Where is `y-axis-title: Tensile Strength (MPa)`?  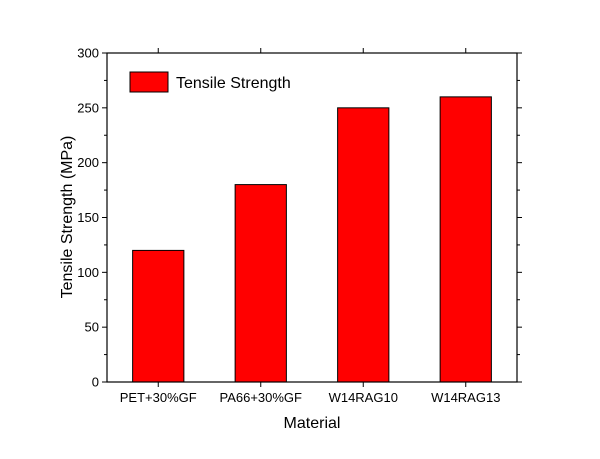
y-axis-title: Tensile Strength (MPa) is located at coordinates (67, 217).